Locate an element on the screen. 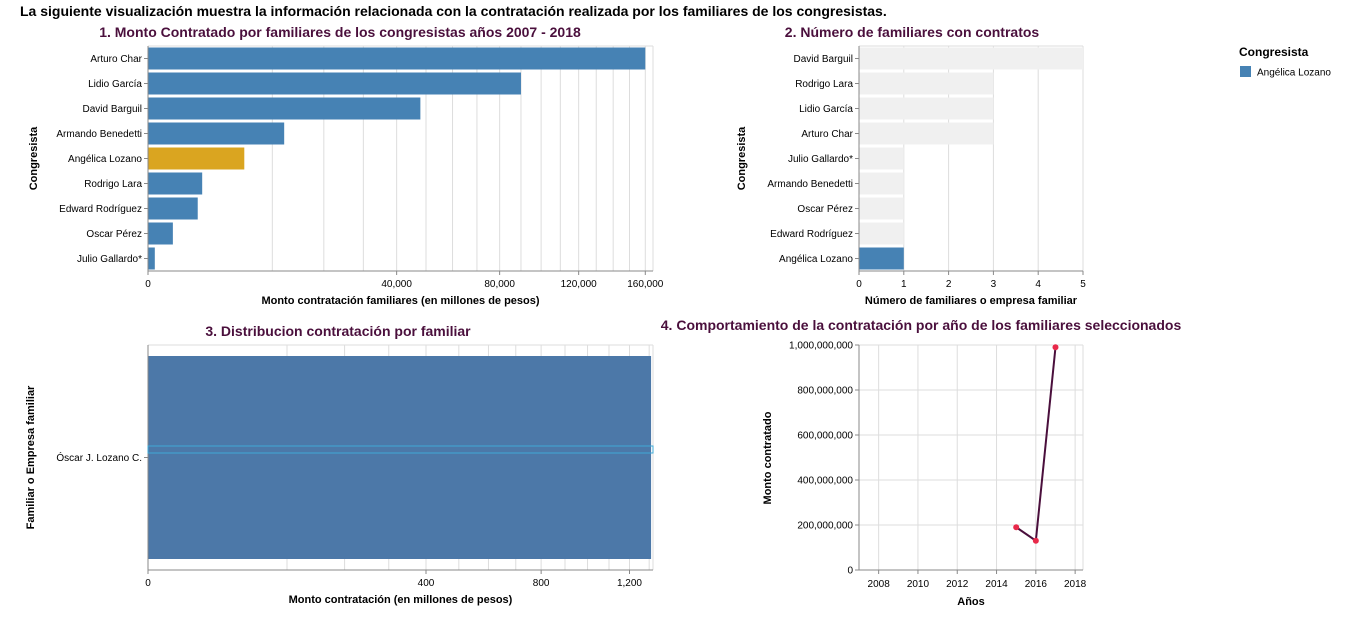  chart4-x-tick-label: 2016 is located at coordinates (1036, 584).